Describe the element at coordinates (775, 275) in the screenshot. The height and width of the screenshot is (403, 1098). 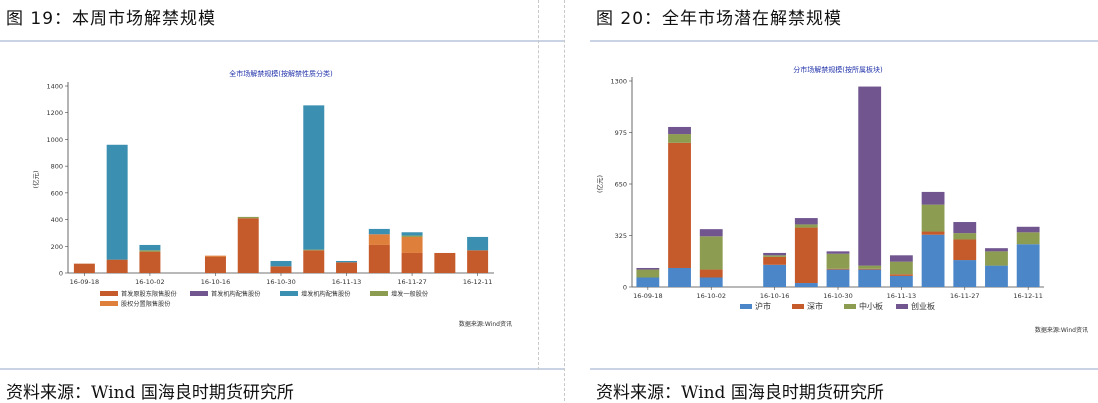
I see `bar-16-10-16-沪市` at that location.